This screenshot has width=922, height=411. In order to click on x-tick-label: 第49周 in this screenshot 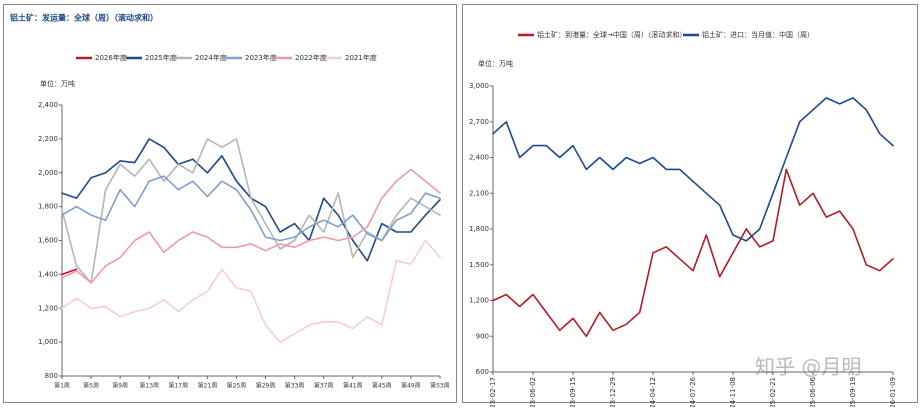, I will do `click(411, 386)`.